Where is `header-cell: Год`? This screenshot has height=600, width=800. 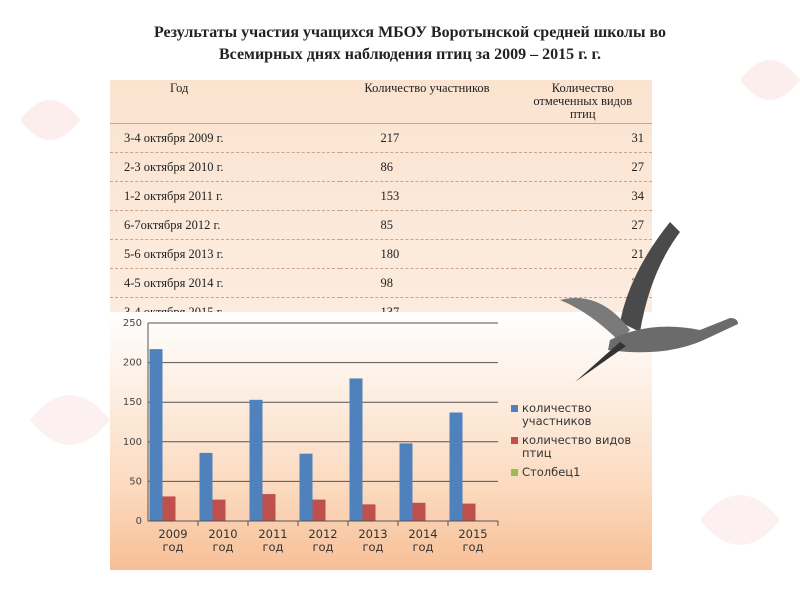
header-cell: Год is located at coordinates (225, 102).